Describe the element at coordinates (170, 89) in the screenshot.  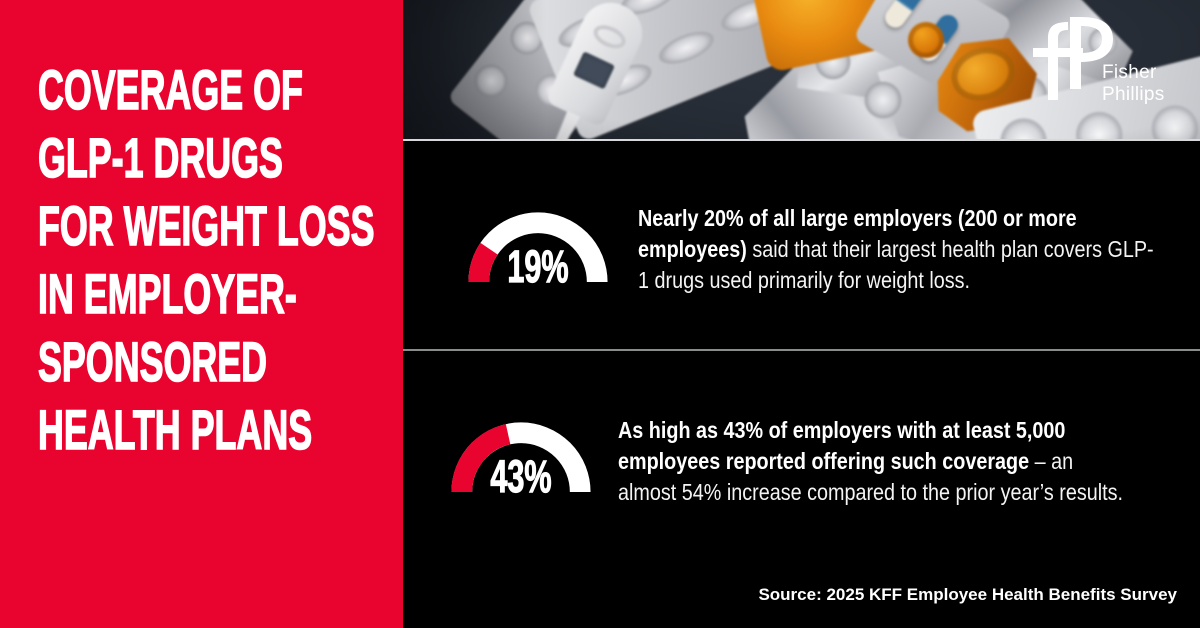
I see `title-line-1: COVERAGE OF` at that location.